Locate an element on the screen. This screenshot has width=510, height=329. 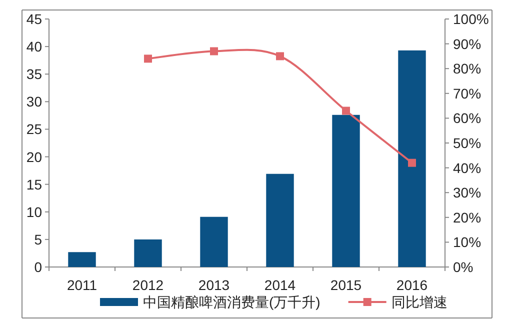
y2-tick-label: 30% is located at coordinates (467, 192).